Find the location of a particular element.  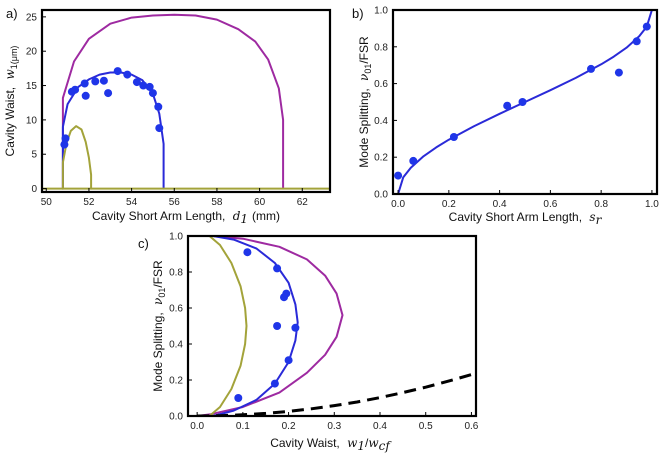

panel-a-xlabel-sub: 1 is located at coordinates (244, 219).